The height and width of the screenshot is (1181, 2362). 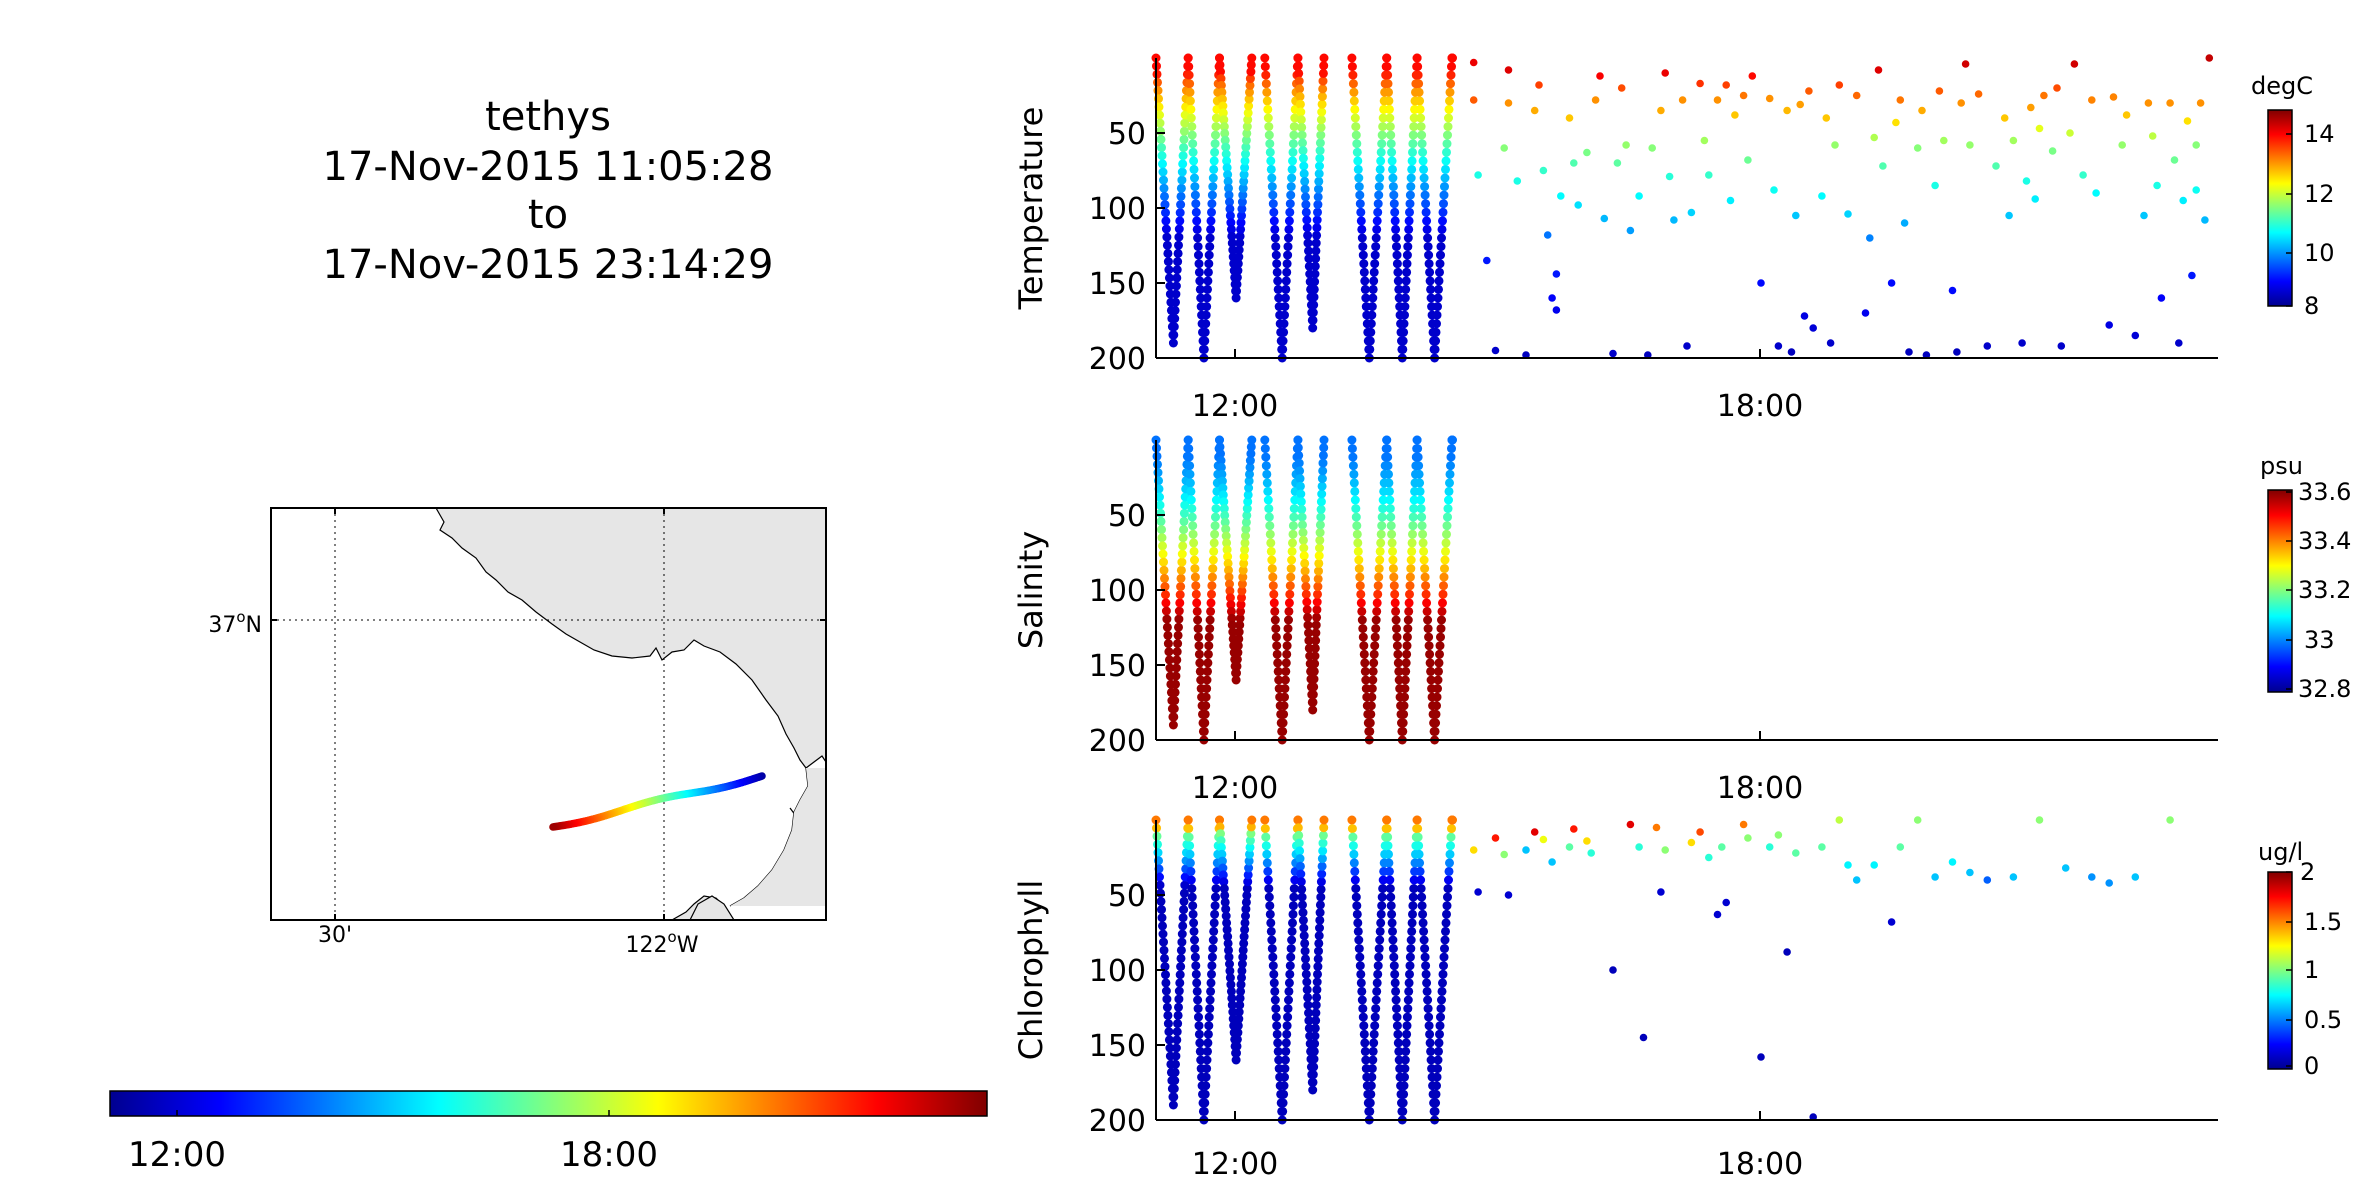 I want to click on title-line-1: tethys, so click(x=548, y=117).